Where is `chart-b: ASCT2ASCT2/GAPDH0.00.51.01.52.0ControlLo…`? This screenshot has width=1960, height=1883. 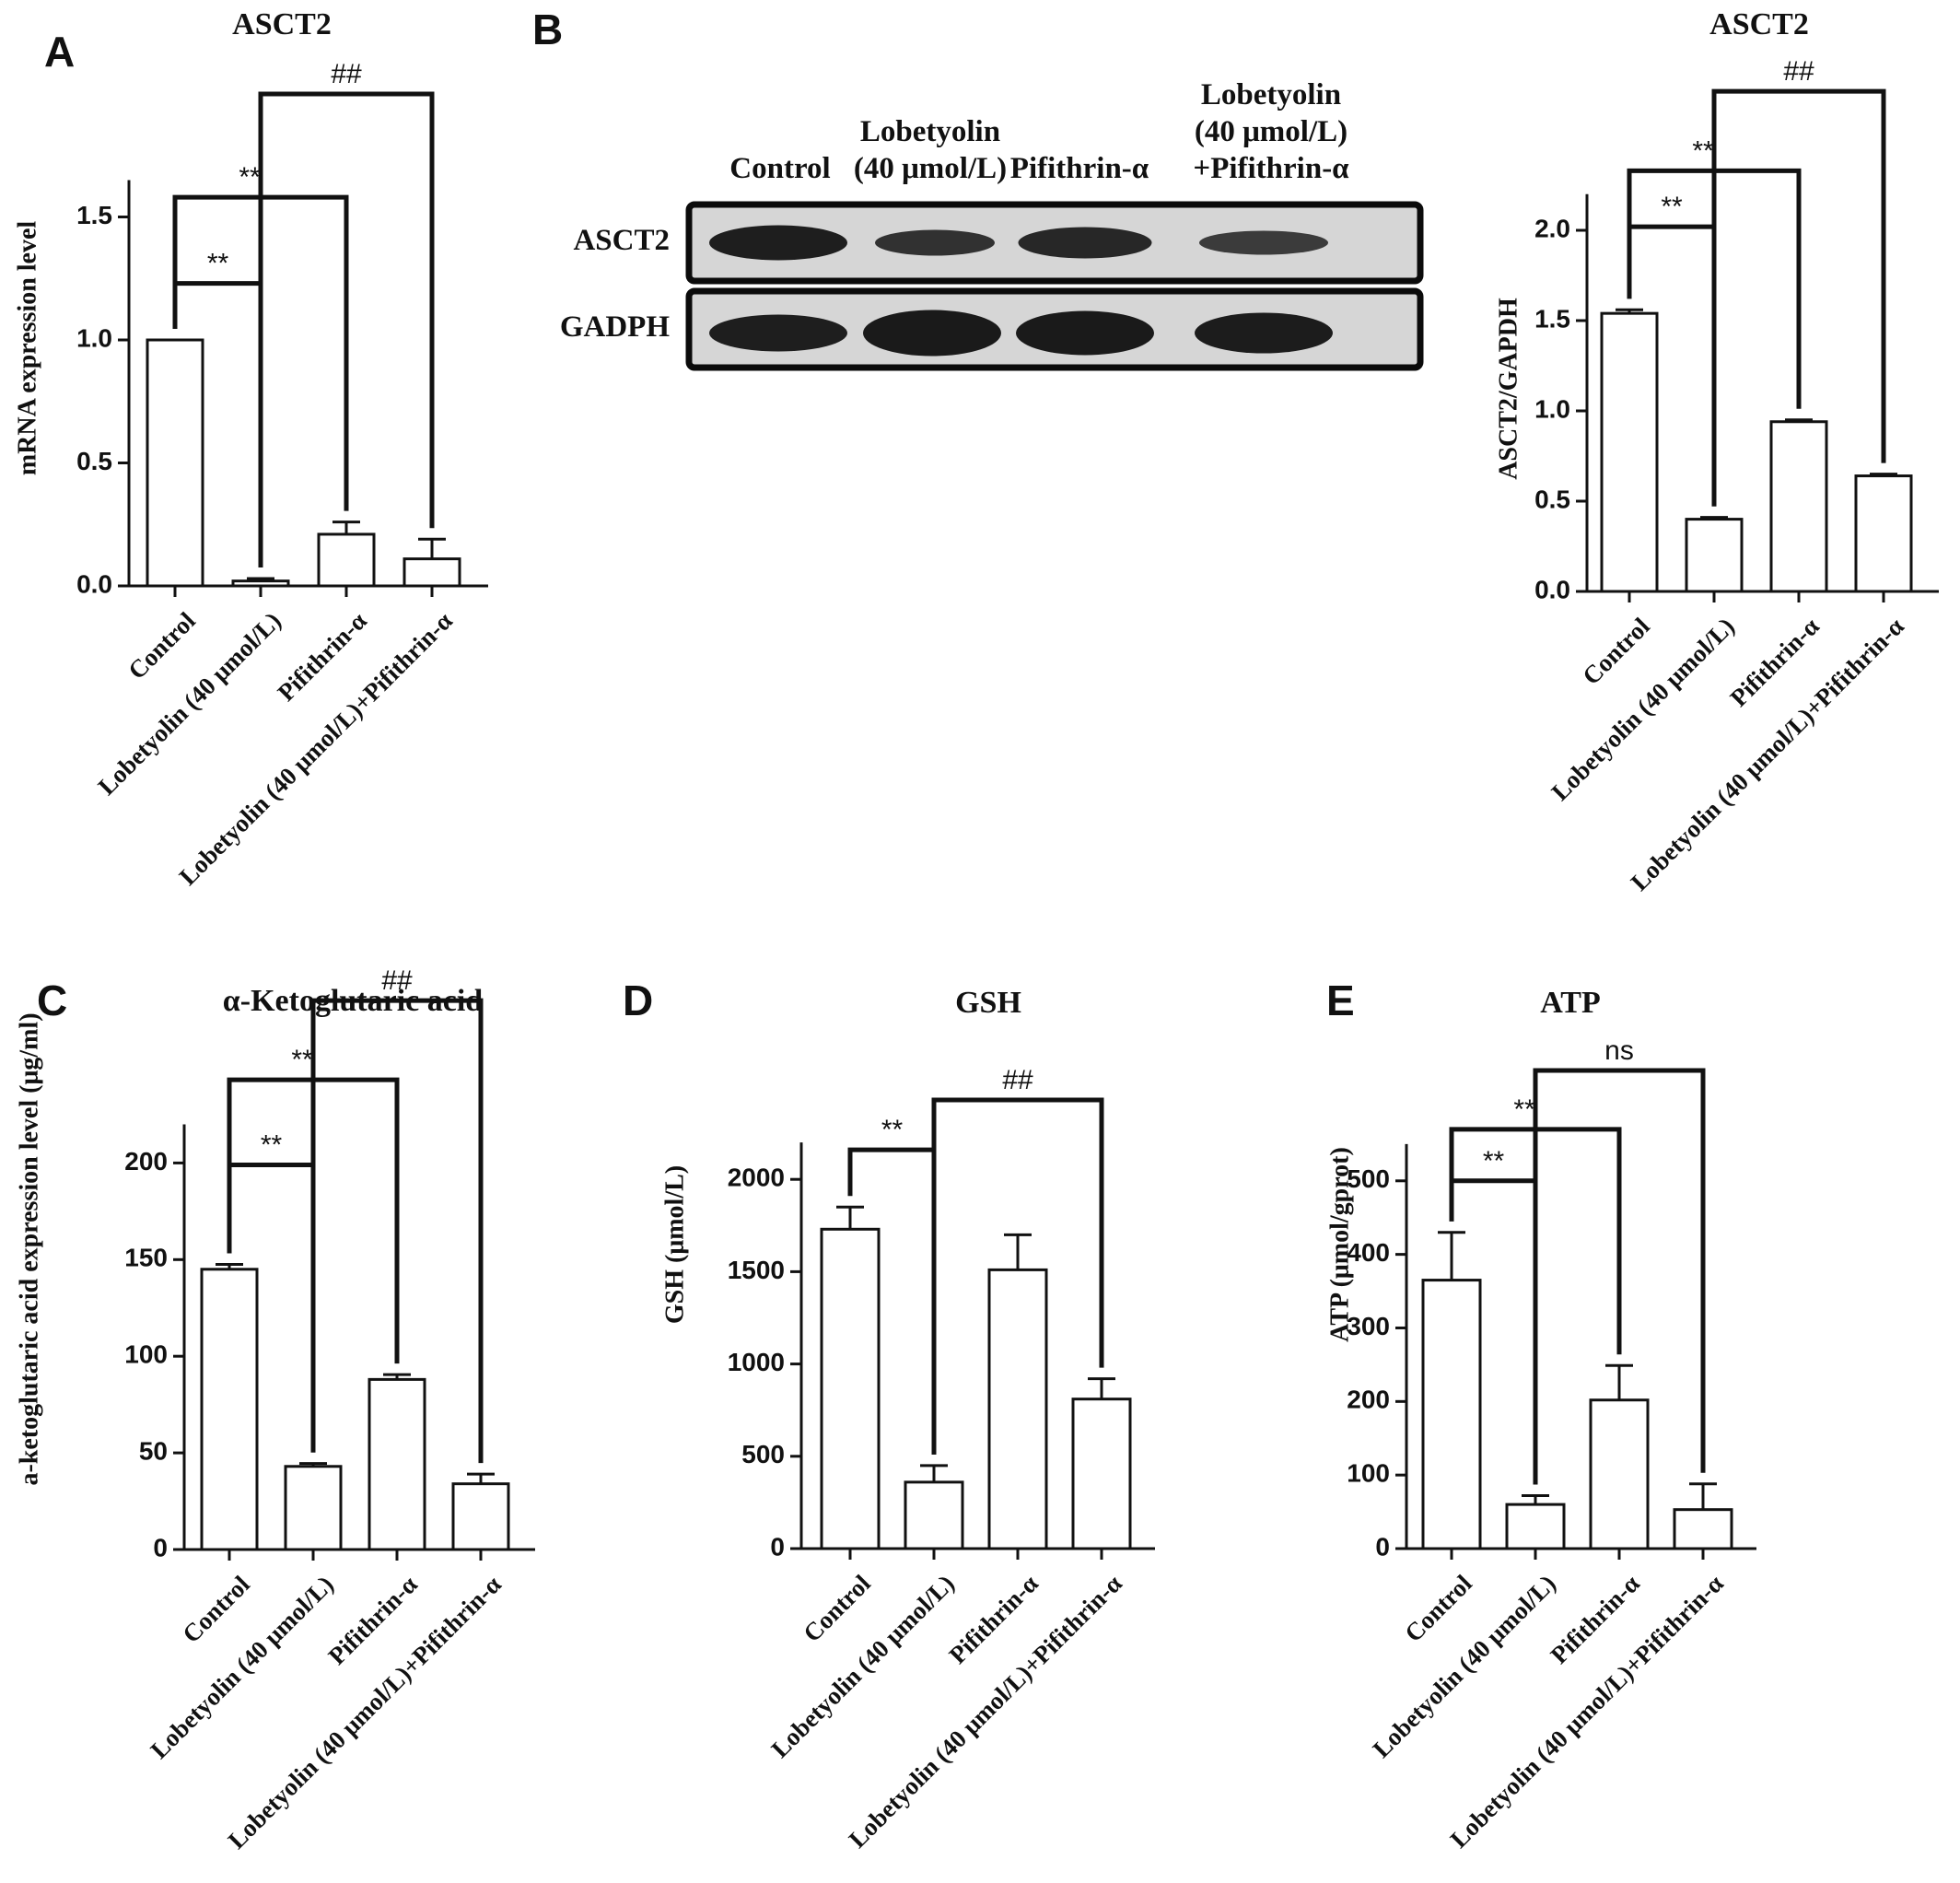
chart-b: ASCT2ASCT2/GAPDH0.00.51.01.52.0ControlLo… is located at coordinates (1716, 451).